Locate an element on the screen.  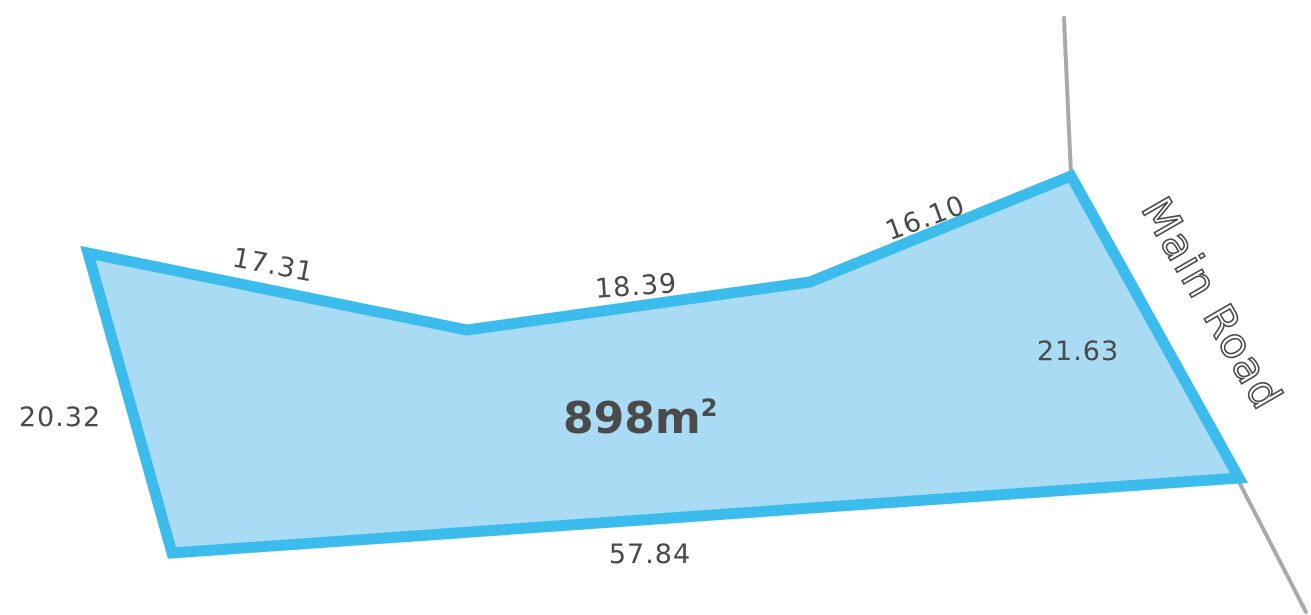
dimension-label-top-middle: 18.39 is located at coordinates (636, 286).